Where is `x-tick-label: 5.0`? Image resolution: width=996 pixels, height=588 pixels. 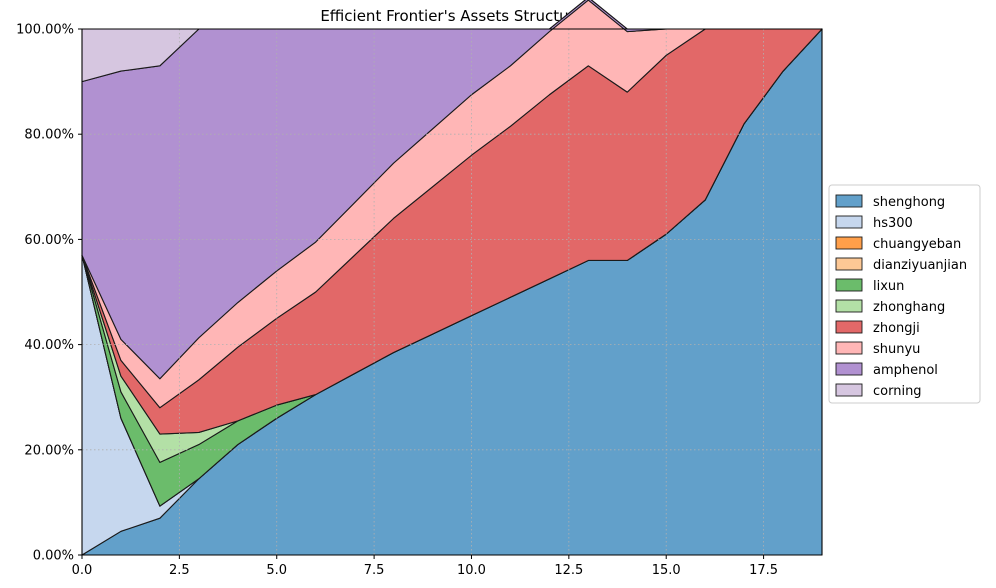
x-tick-label: 5.0 is located at coordinates (276, 570).